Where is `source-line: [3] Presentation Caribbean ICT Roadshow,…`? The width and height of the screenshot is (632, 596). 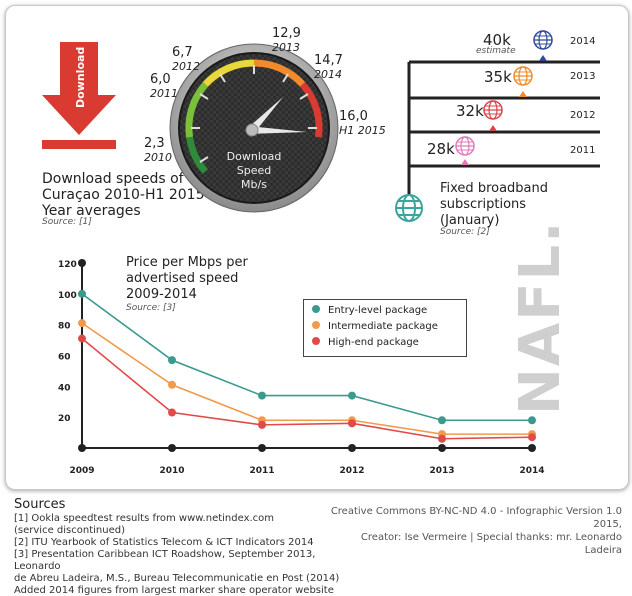 source-line: [3] Presentation Caribbean ICT Roadshow,… is located at coordinates (165, 560).